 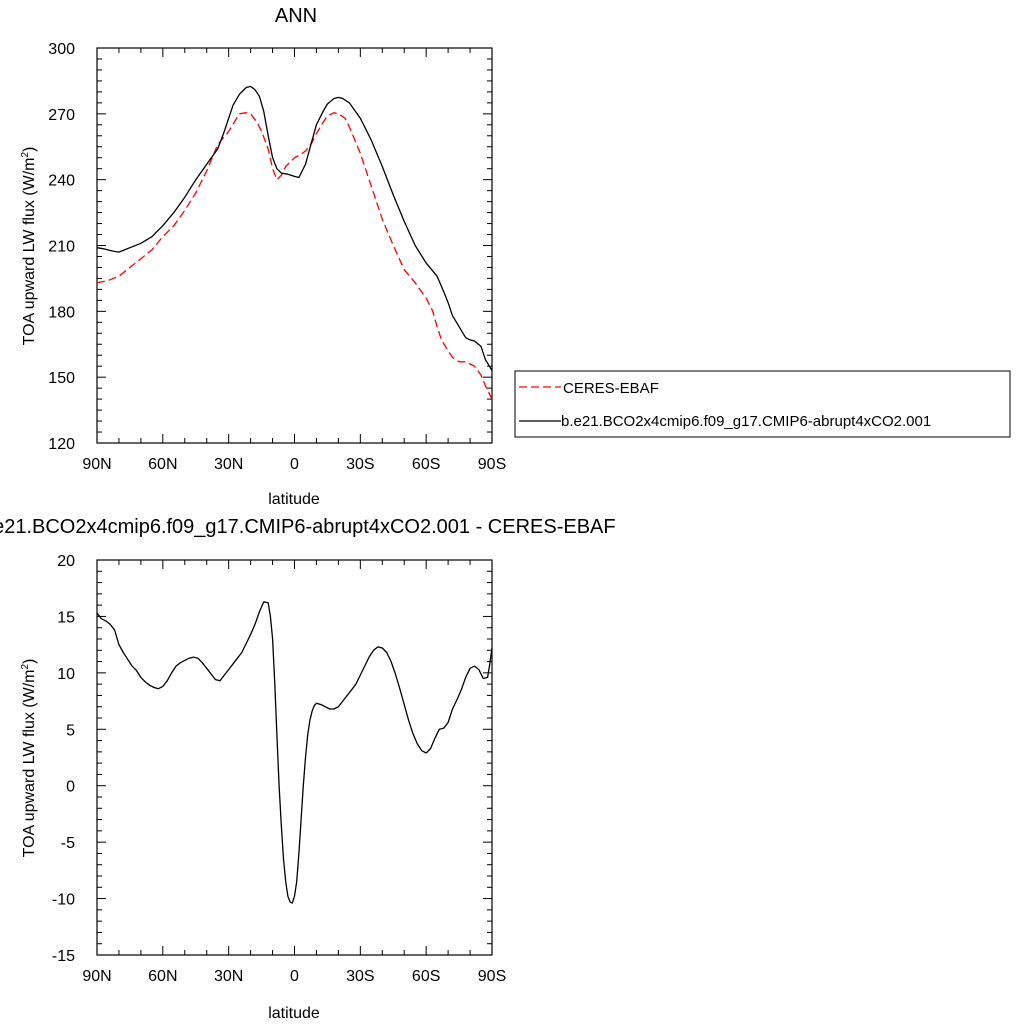 What do you see at coordinates (70, 787) in the screenshot?
I see `bottom-y-tick-label: 0` at bounding box center [70, 787].